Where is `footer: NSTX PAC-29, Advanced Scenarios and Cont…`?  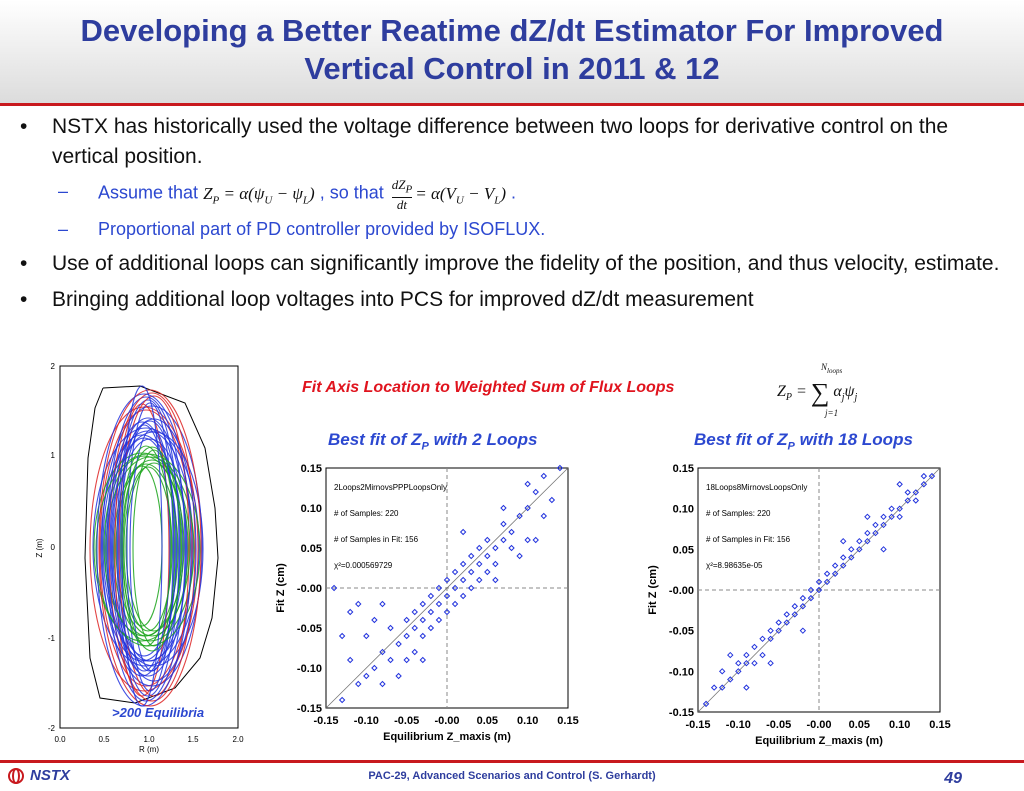 footer: NSTX PAC-29, Advanced Scenarios and Cont… is located at coordinates (512, 775).